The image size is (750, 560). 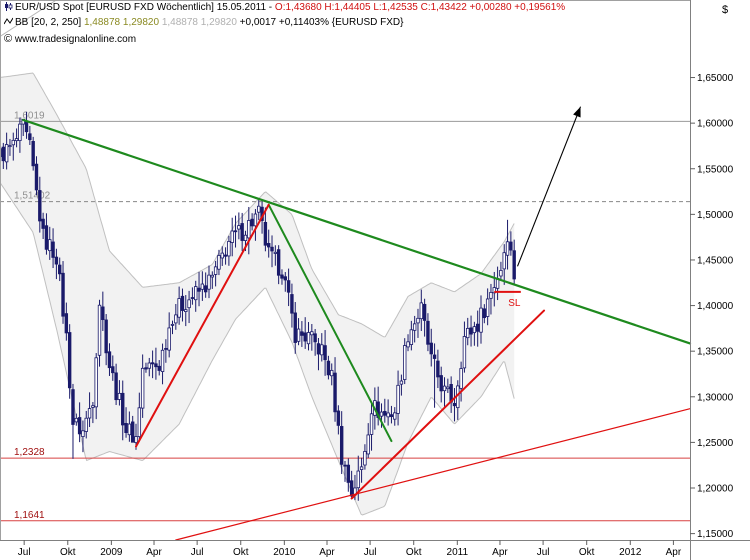 What do you see at coordinates (29, 115) in the screenshot?
I see `level-label: 1,6019` at bounding box center [29, 115].